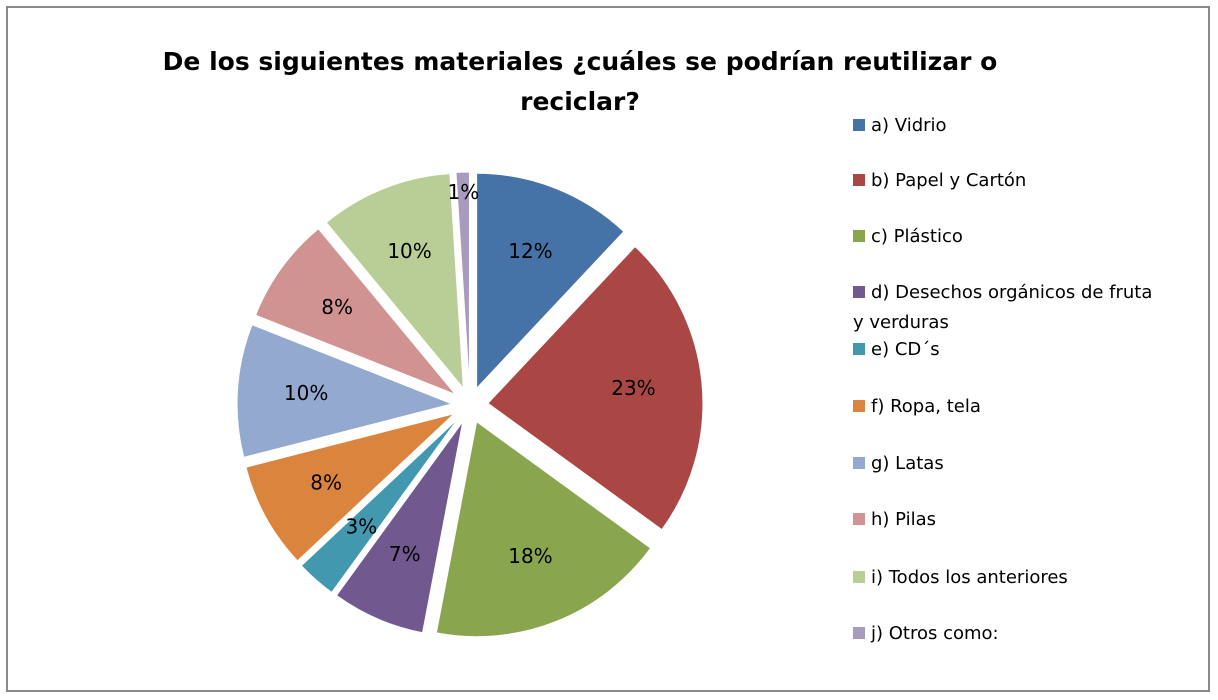  I want to click on legend-item: b) Papel y Cartón, so click(1018, 181).